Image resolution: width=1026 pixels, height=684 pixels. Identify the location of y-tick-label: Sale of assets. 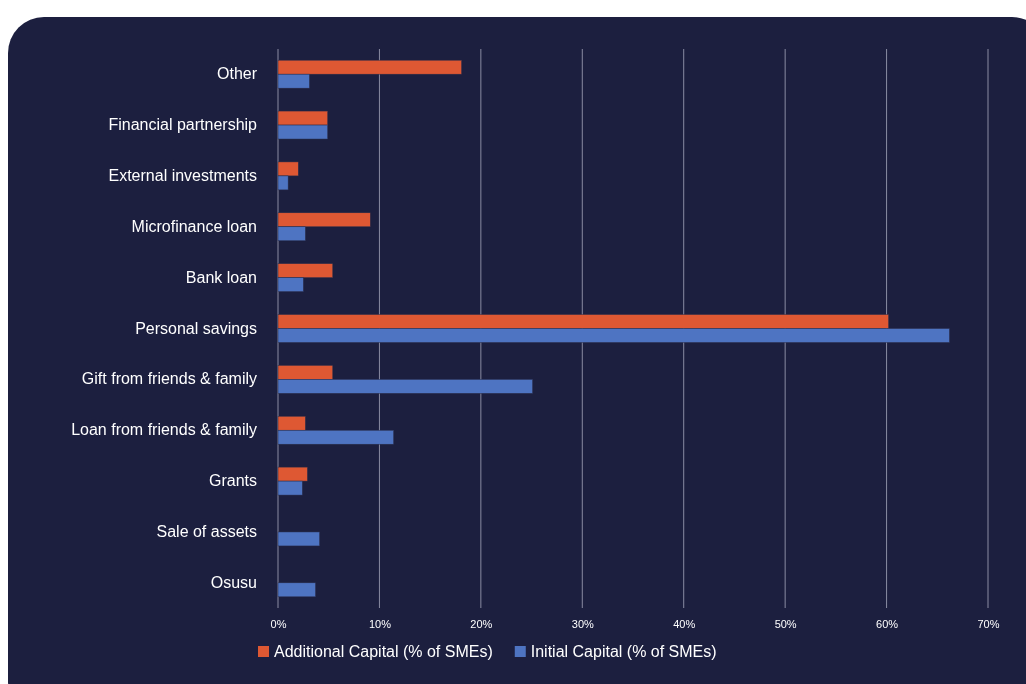
(206, 532).